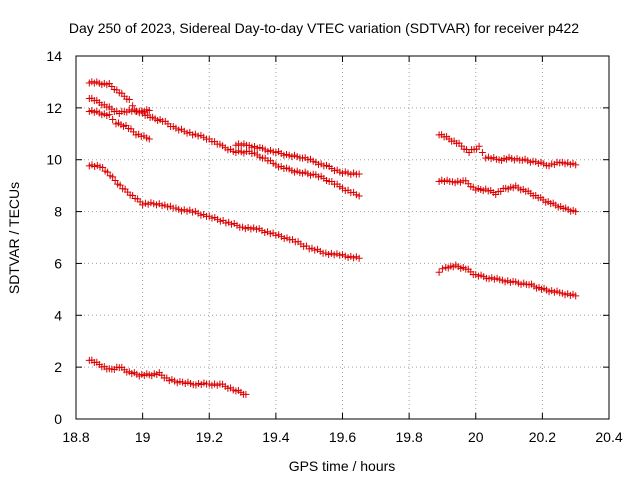  What do you see at coordinates (54, 108) in the screenshot?
I see `y-tick-label: 12` at bounding box center [54, 108].